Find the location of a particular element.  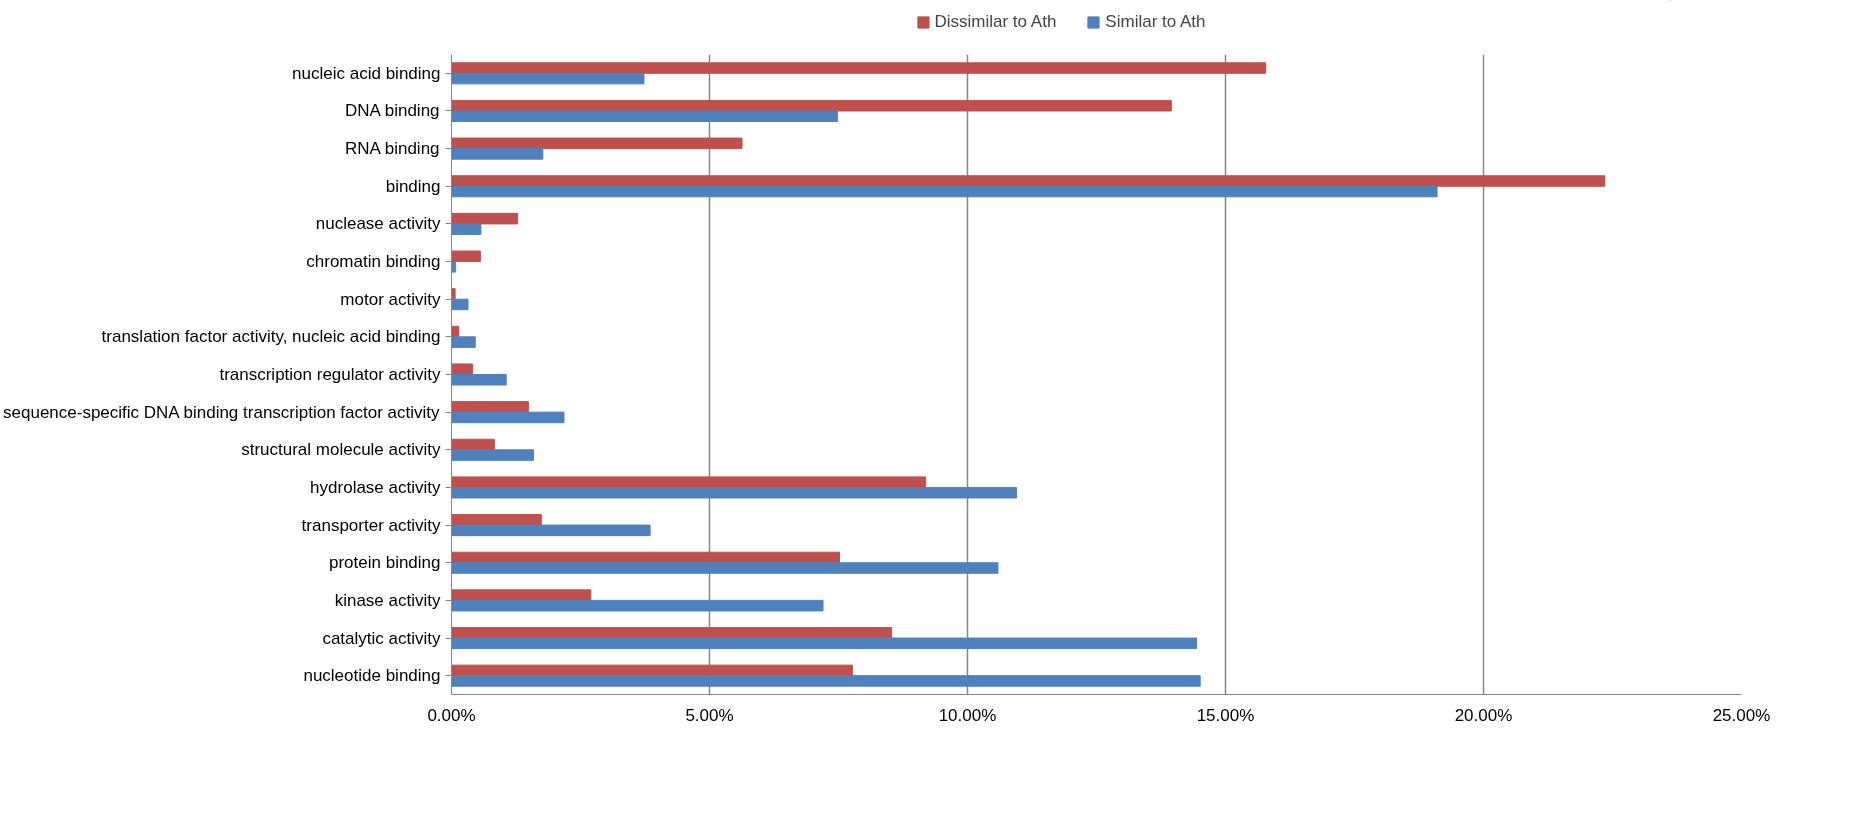

y-tick-label: transporter activity is located at coordinates (371, 525).